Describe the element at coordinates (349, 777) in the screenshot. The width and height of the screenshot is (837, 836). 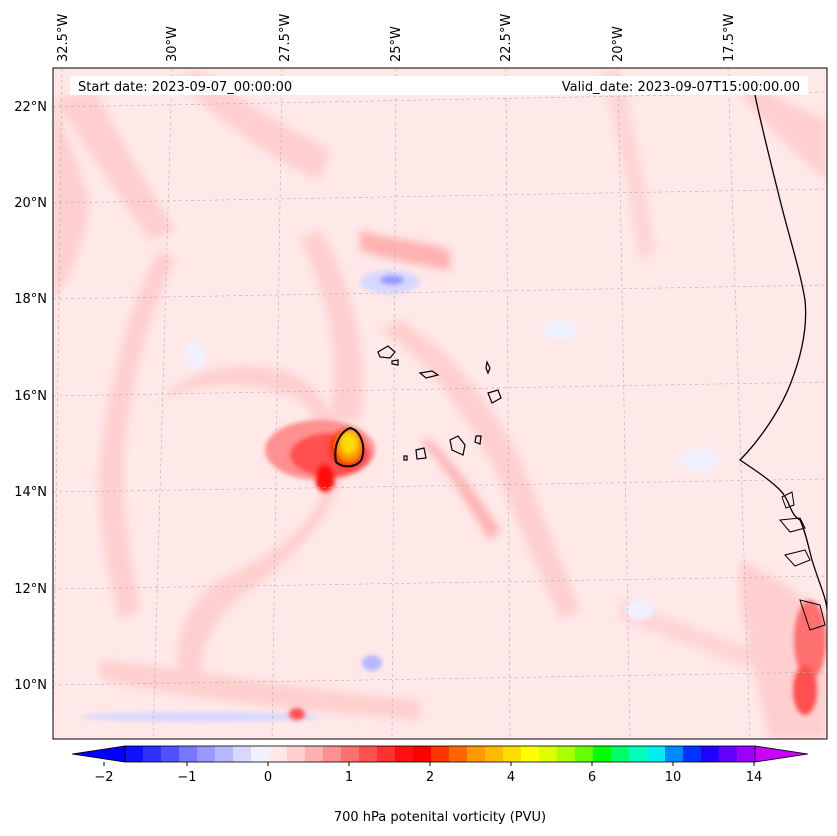
I see `colorbar-tick-label: 1` at that location.